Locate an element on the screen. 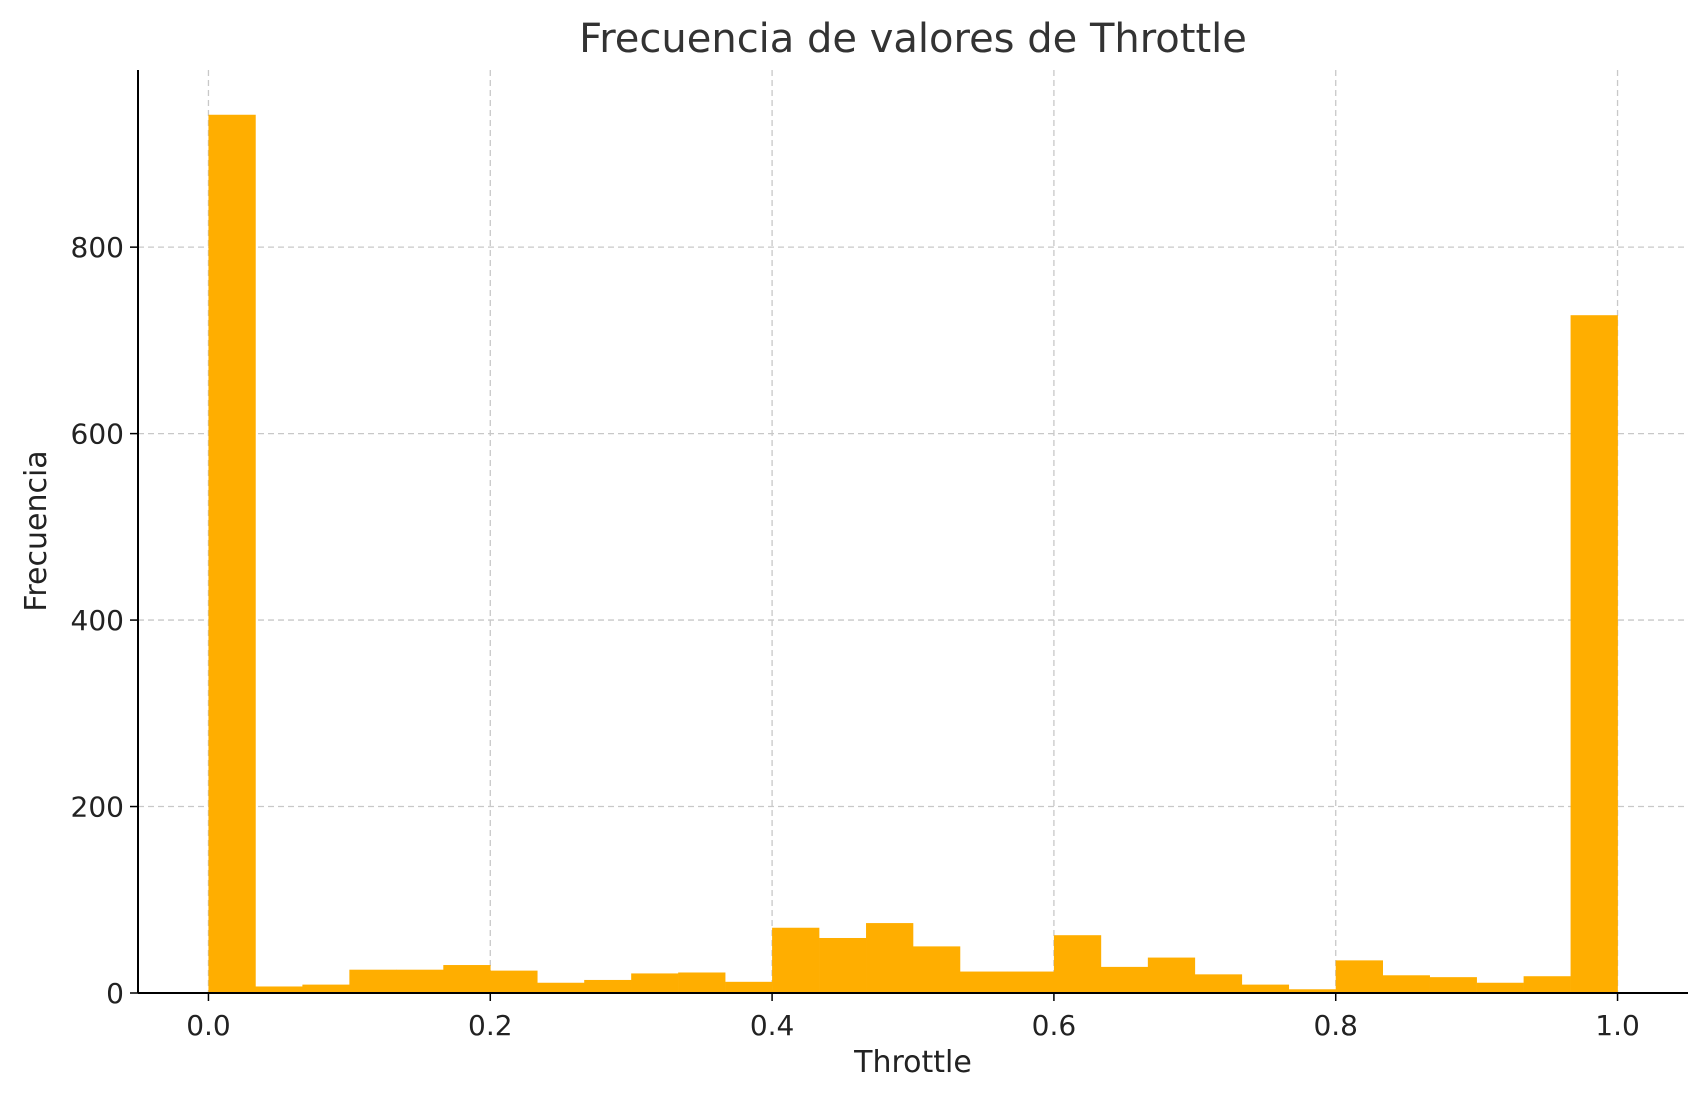  x-tick-label: 0.2 is located at coordinates (490, 1025).